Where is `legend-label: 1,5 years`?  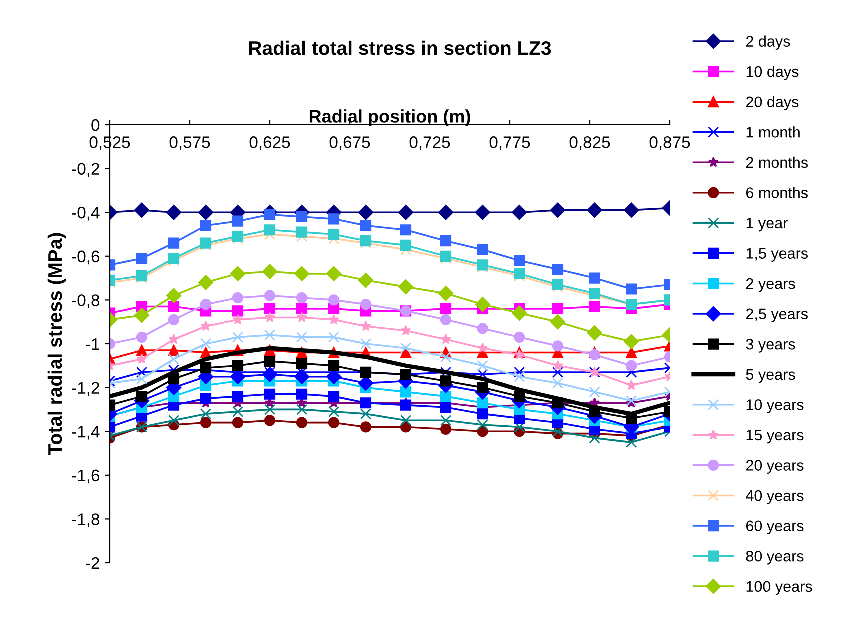
legend-label: 1,5 years is located at coordinates (777, 255).